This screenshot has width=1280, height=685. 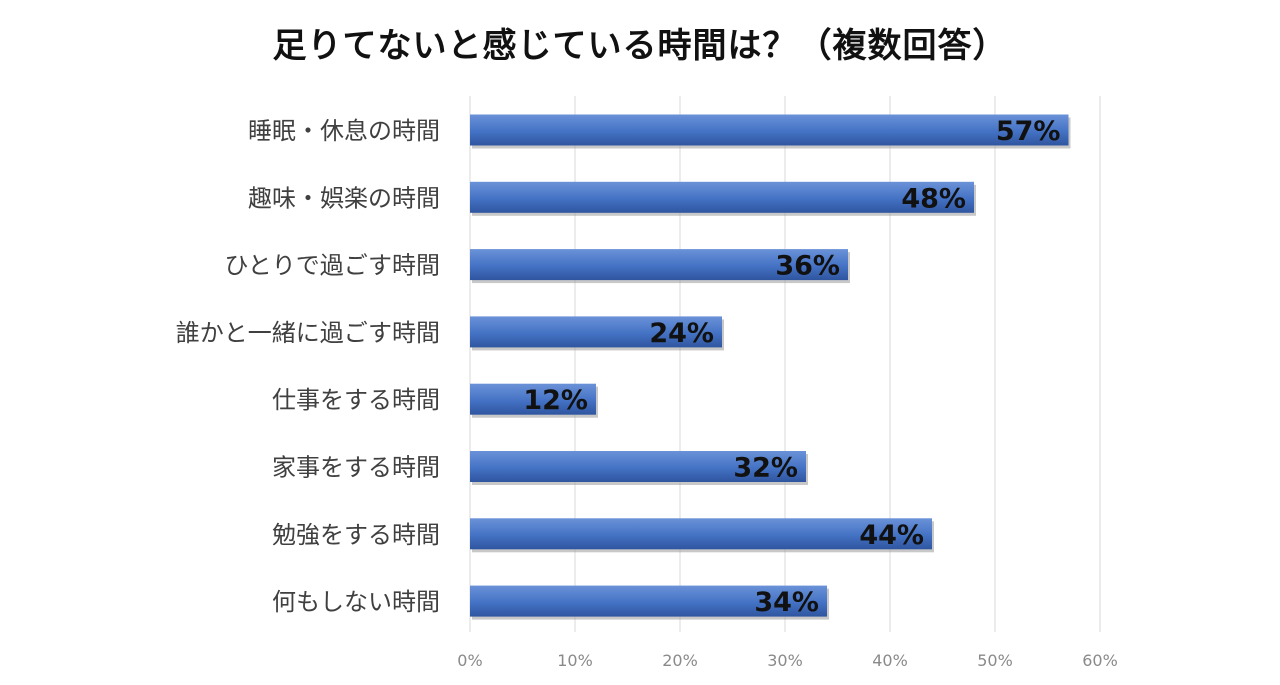 What do you see at coordinates (933, 198) in the screenshot?
I see `data-label: 48%` at bounding box center [933, 198].